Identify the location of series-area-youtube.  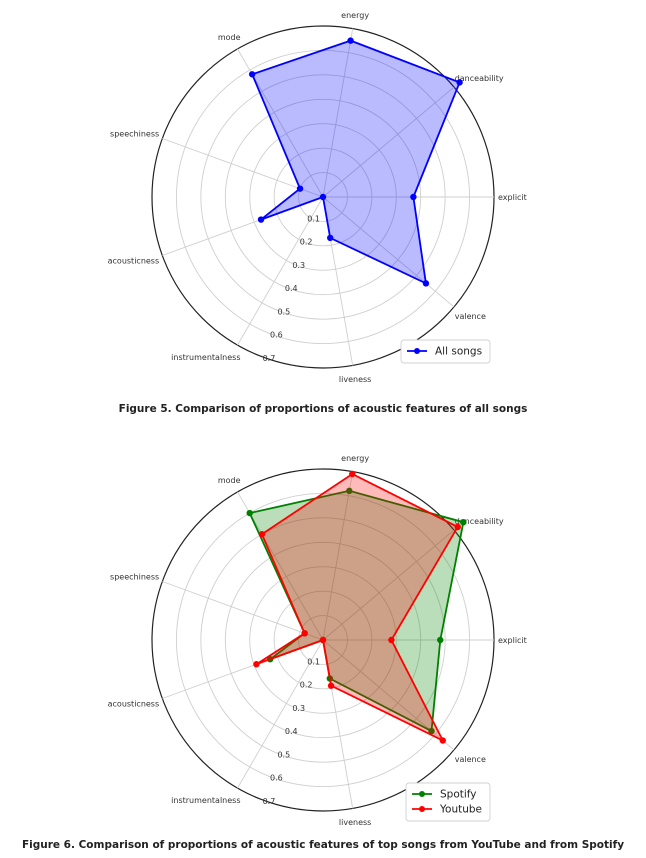
(357, 607).